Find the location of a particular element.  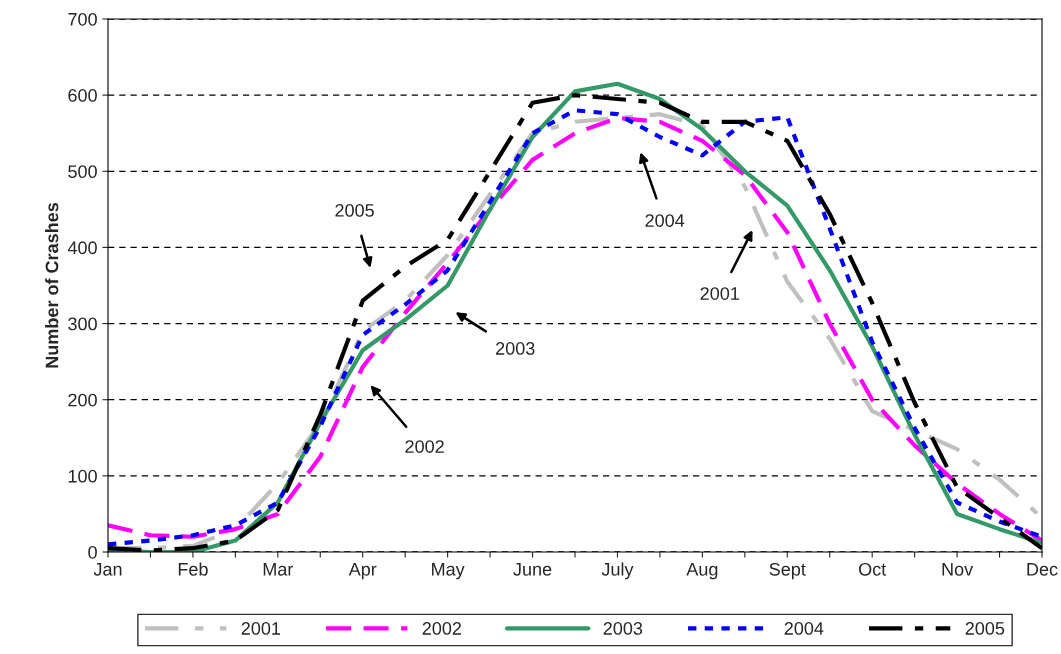

annotation: 2005 is located at coordinates (354, 210).